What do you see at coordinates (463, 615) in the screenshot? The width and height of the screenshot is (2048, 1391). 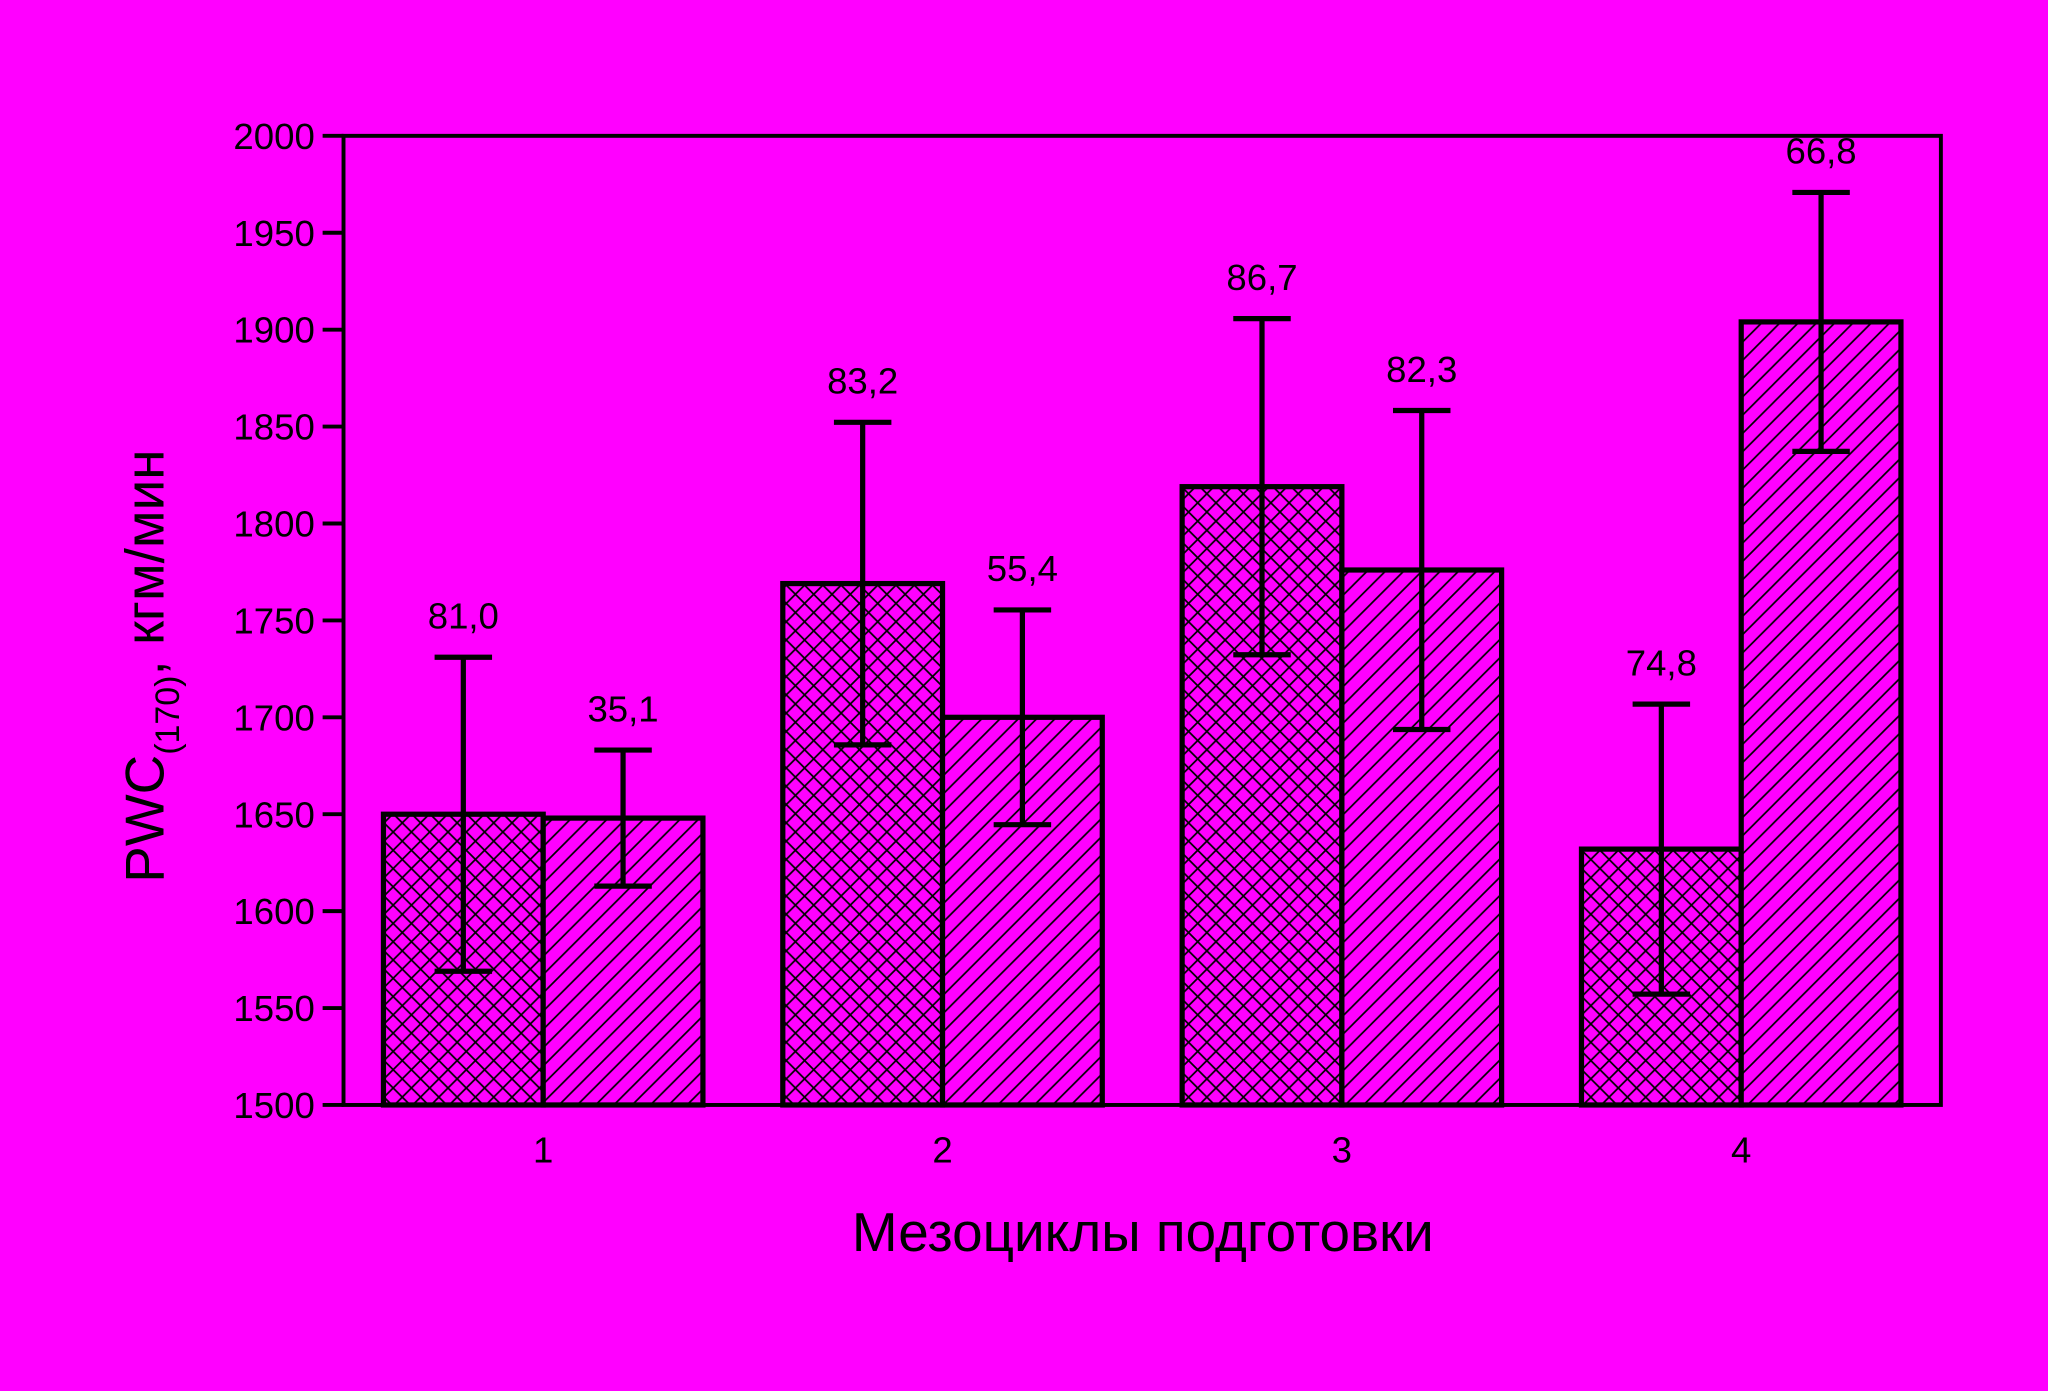 I see `error-label: 81,0` at bounding box center [463, 615].